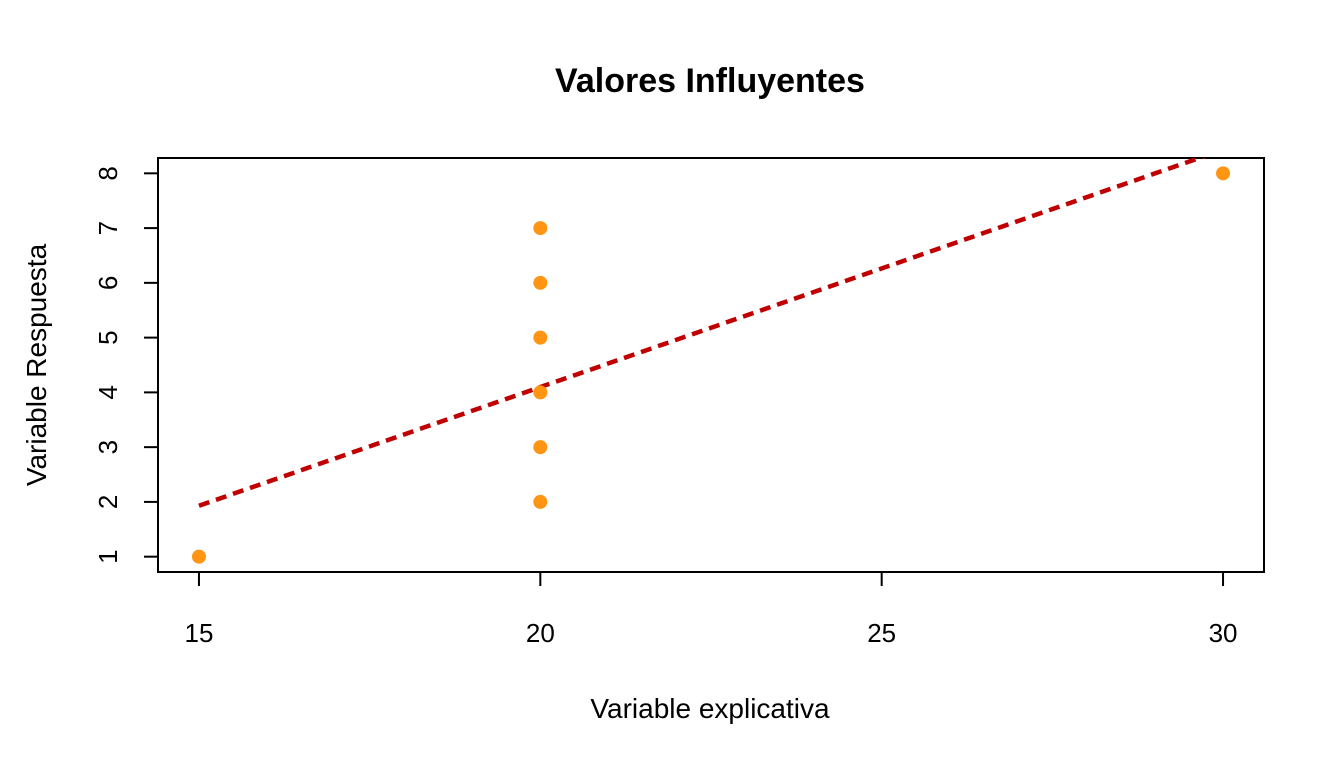  I want to click on x-tick-label: 30, so click(1223, 633).